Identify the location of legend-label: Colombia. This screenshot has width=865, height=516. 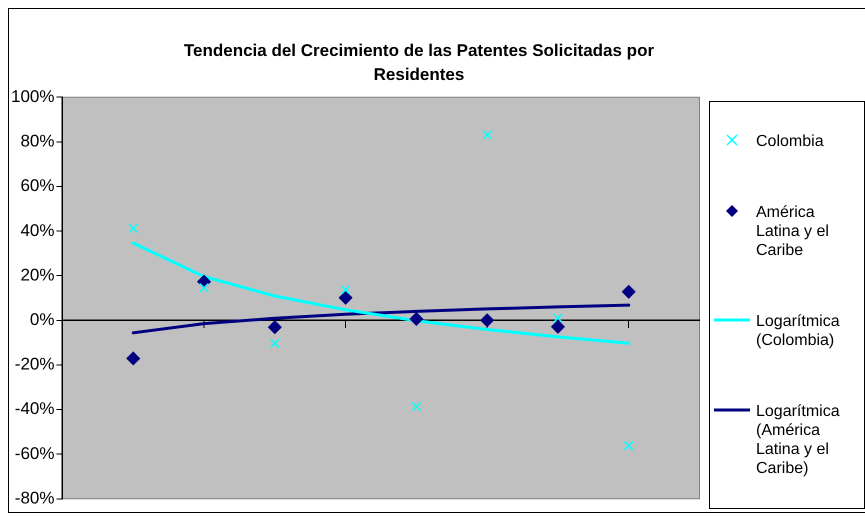
(790, 141).